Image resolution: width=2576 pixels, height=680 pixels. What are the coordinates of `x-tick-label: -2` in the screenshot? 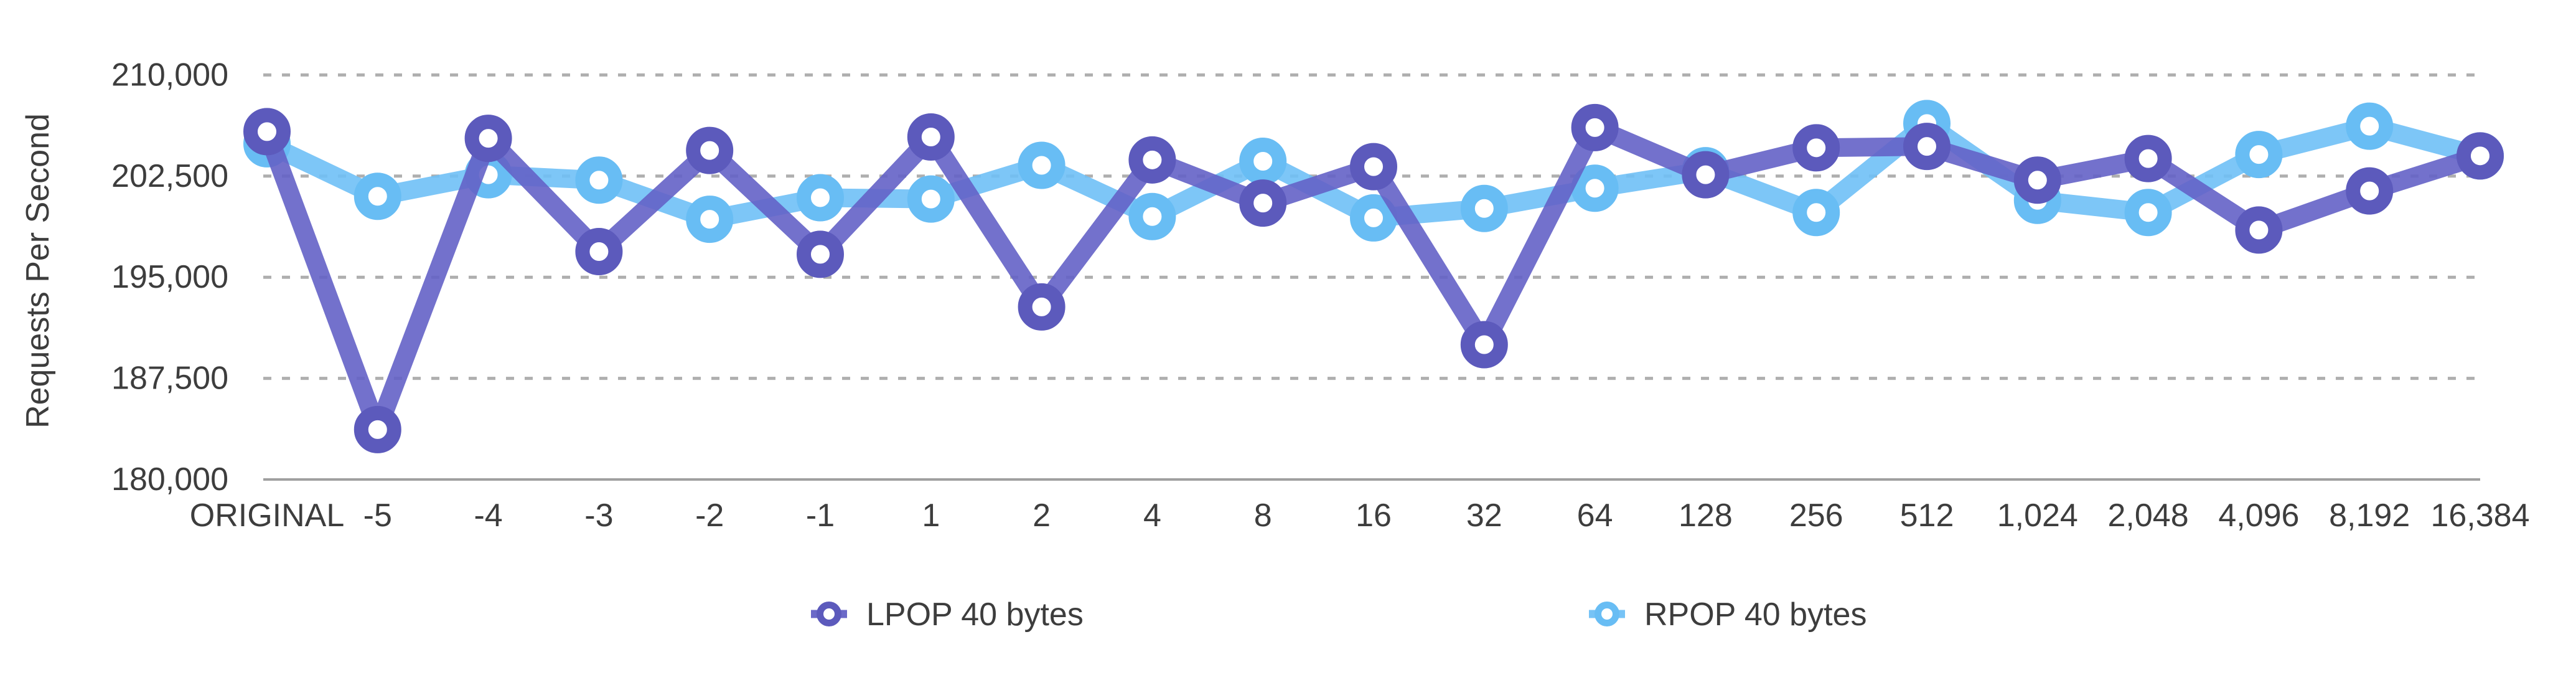 It's located at (709, 516).